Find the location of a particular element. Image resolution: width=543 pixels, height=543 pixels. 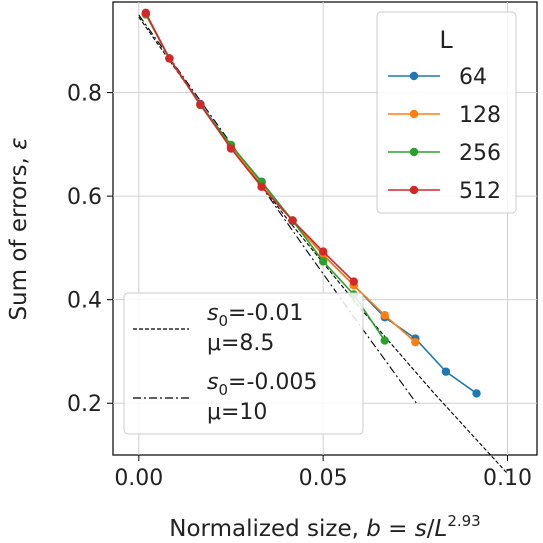

legend-entry-label: 512 is located at coordinates (480, 191).